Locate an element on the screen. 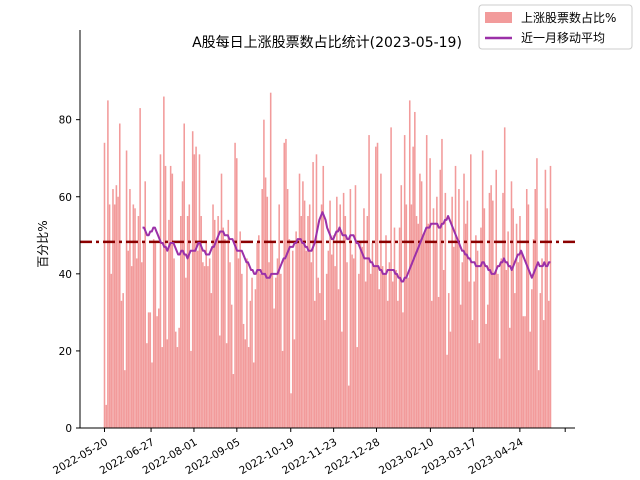 Image resolution: width=640 pixels, height=480 pixels. y-axis-label: 百分比% is located at coordinates (43, 243).